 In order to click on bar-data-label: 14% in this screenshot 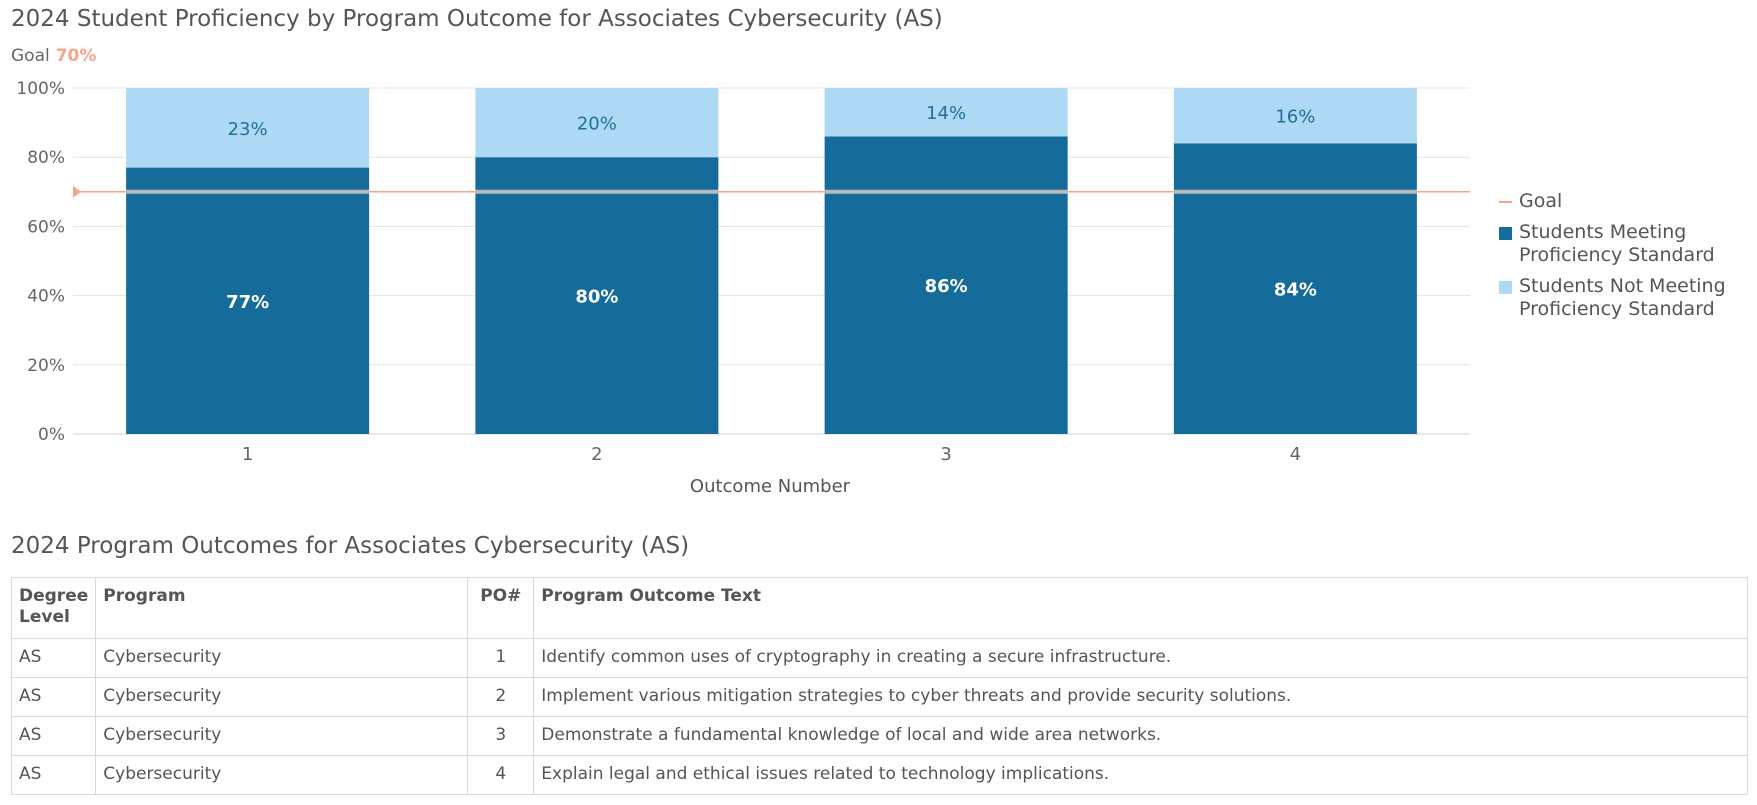, I will do `click(946, 113)`.